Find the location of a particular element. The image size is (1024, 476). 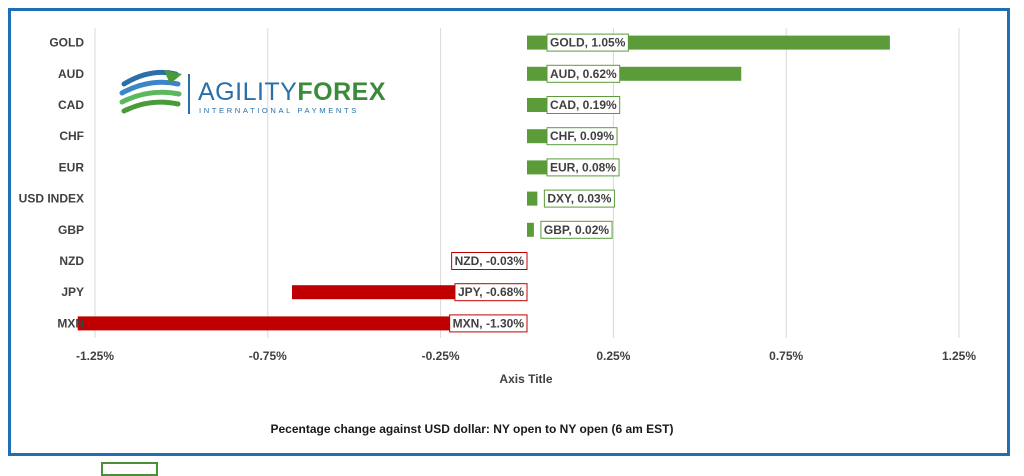

data-label: MXN, -1.30% is located at coordinates (488, 323).